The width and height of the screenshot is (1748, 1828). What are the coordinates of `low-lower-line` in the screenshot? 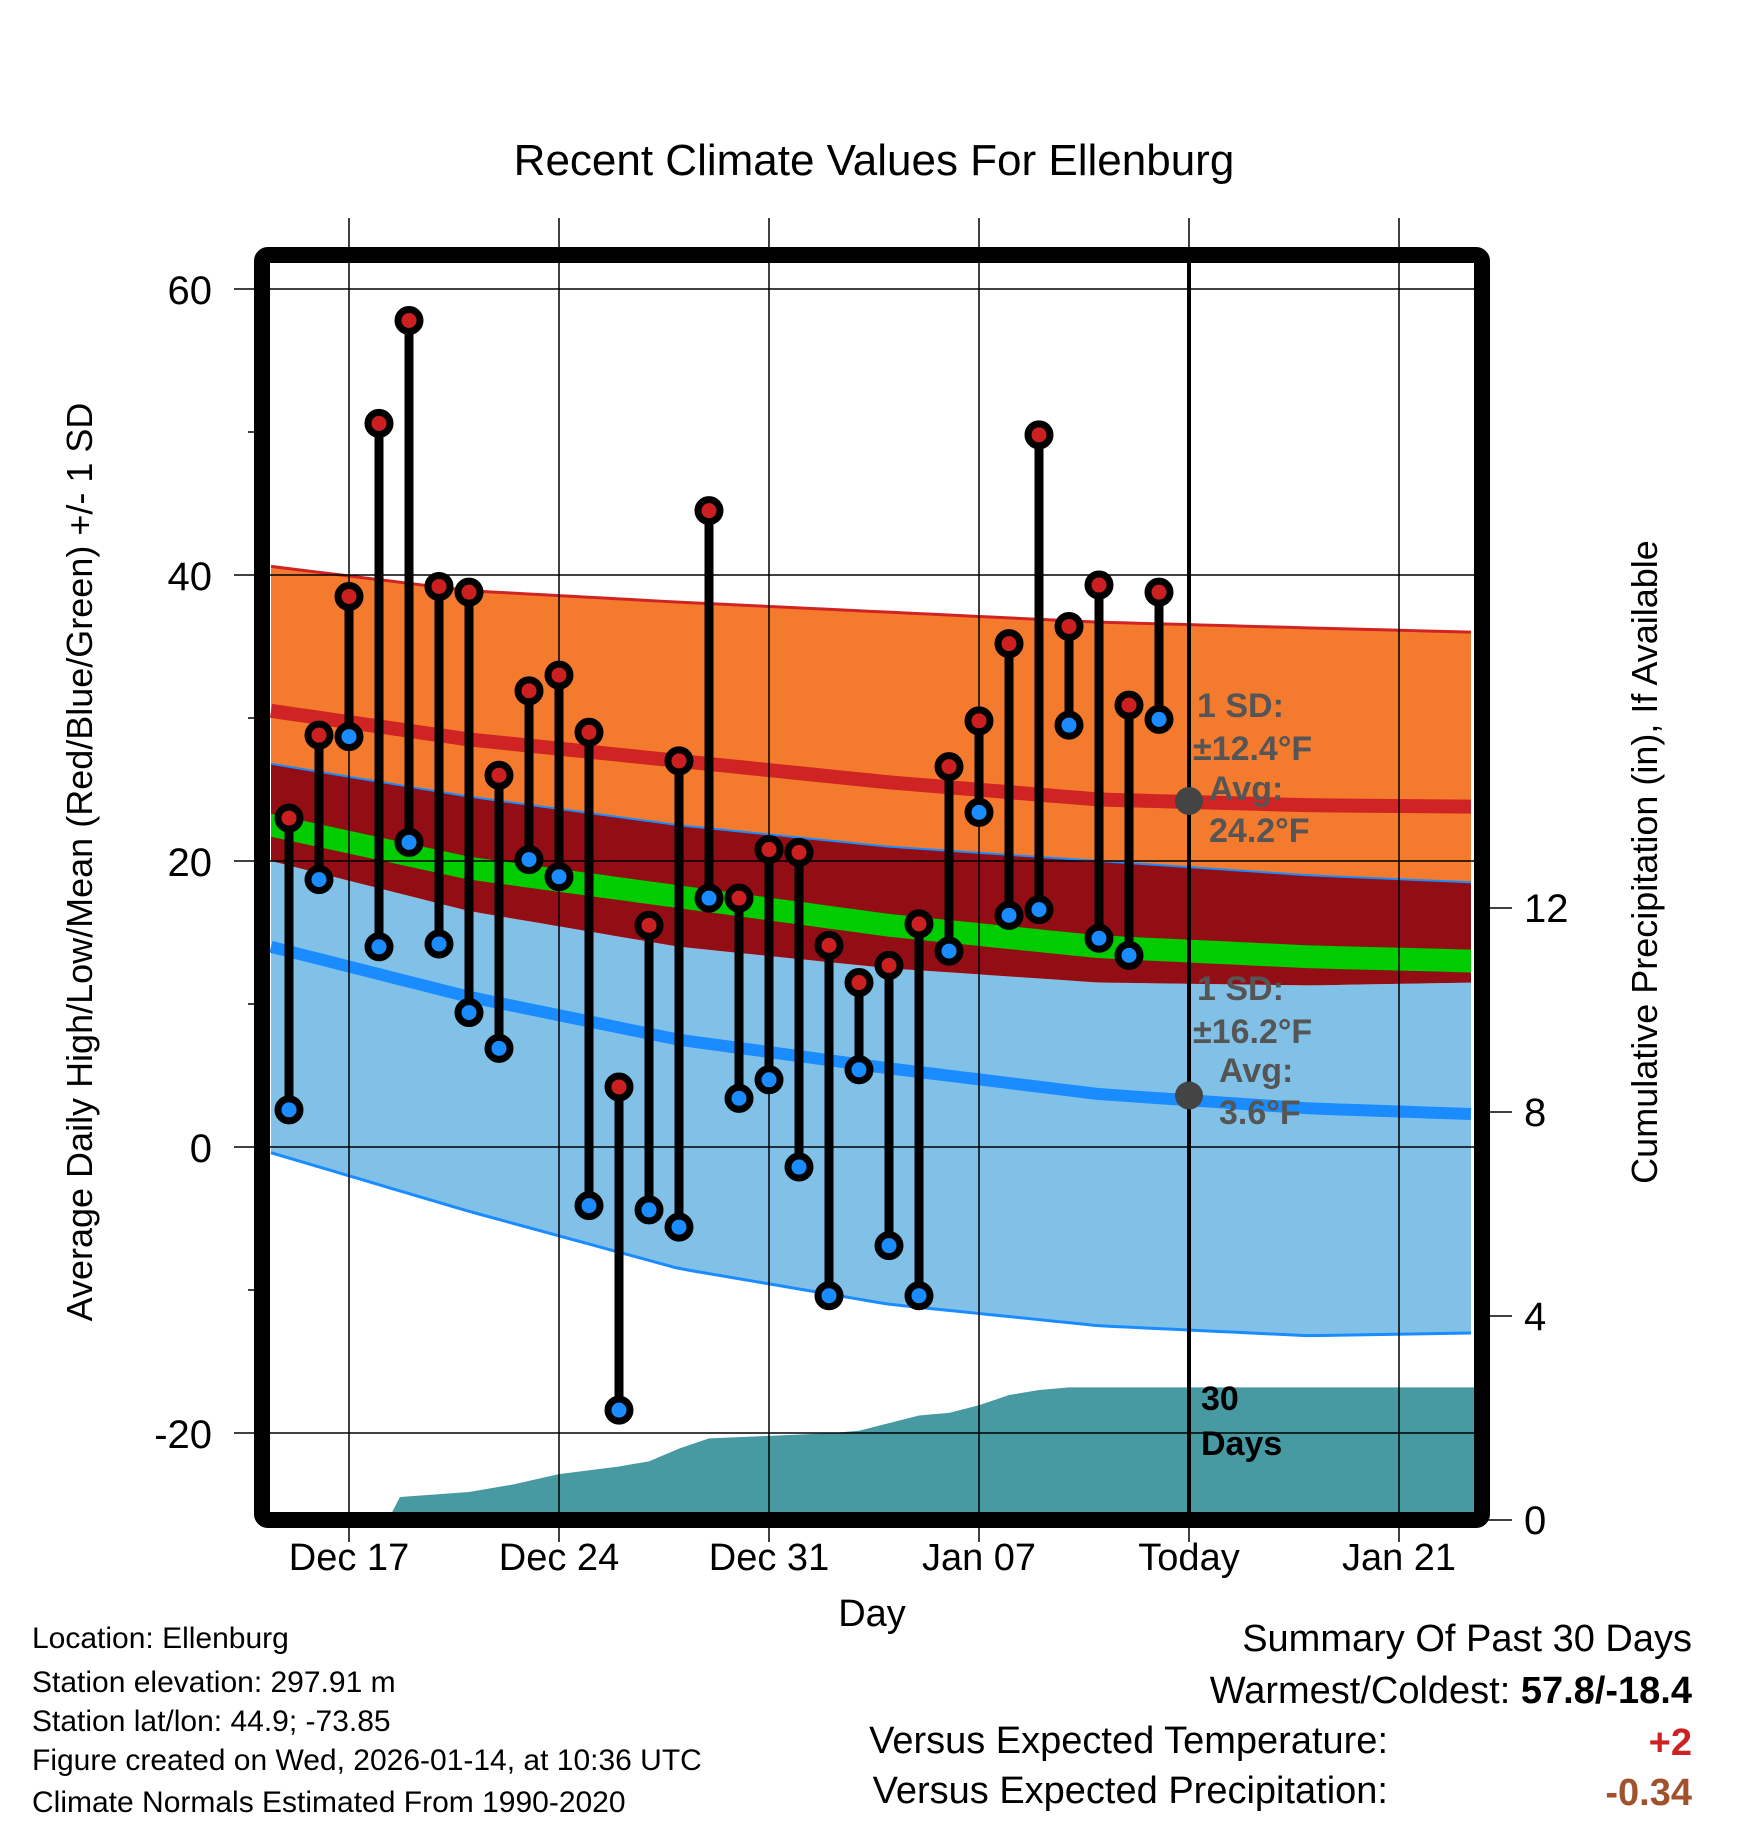 It's located at (871, 1244).